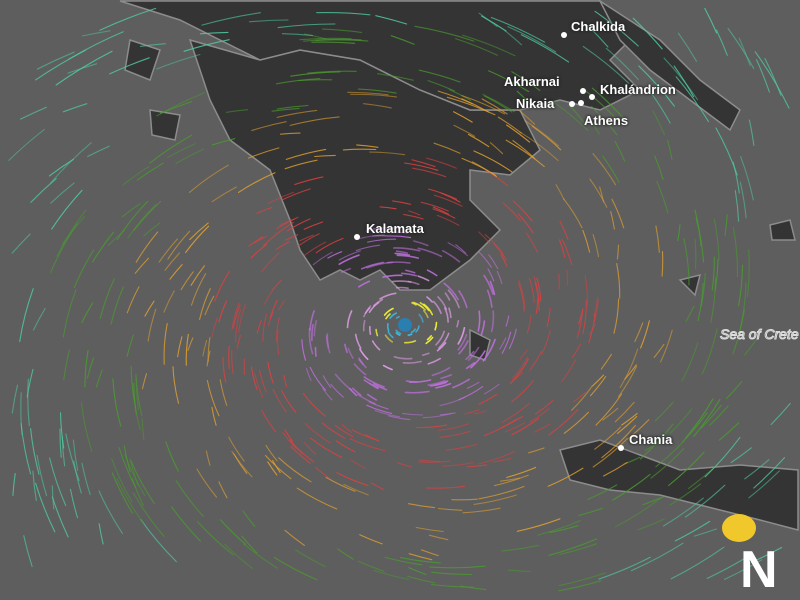  Describe the element at coordinates (606, 120) in the screenshot. I see `city-label-athens: Athens` at that location.